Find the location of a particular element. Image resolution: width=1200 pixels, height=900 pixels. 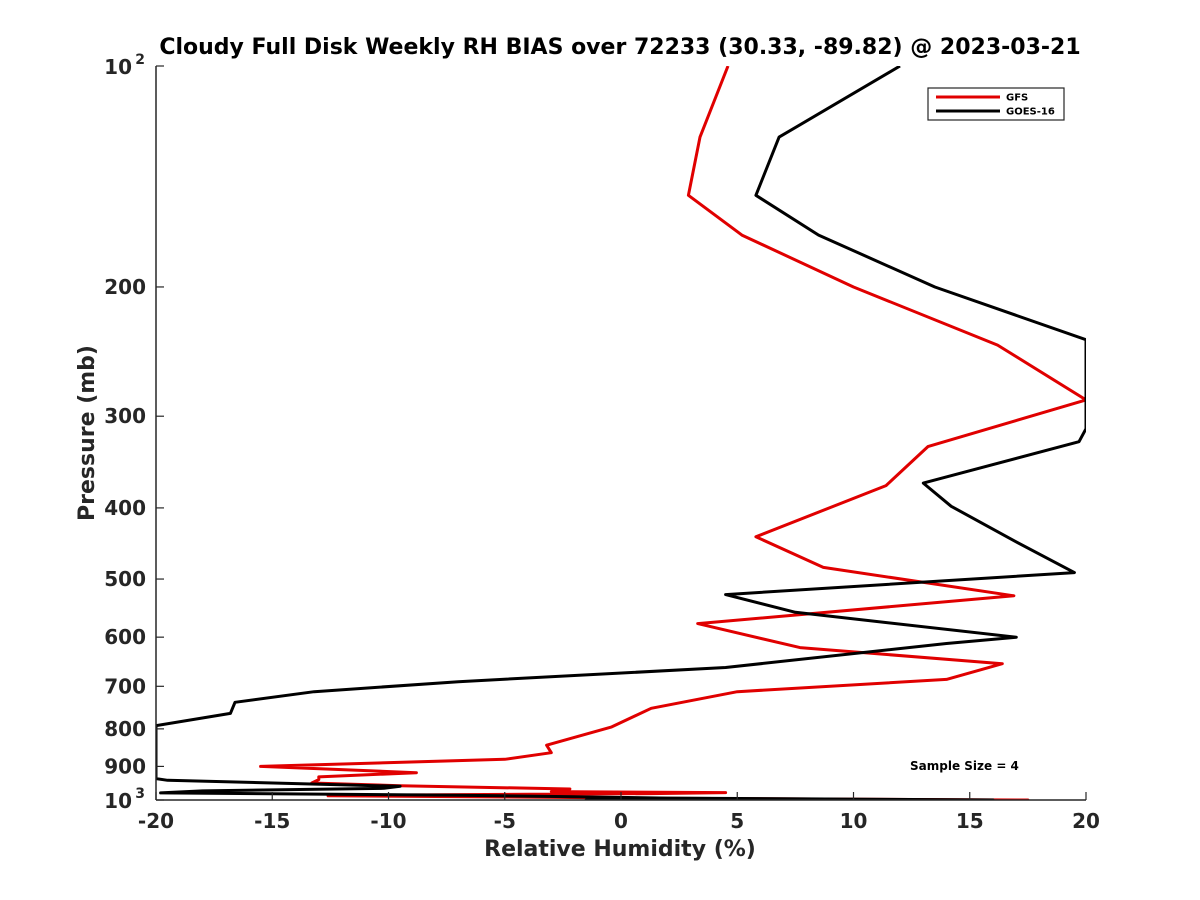

x-tick-label: 5 is located at coordinates (737, 821).